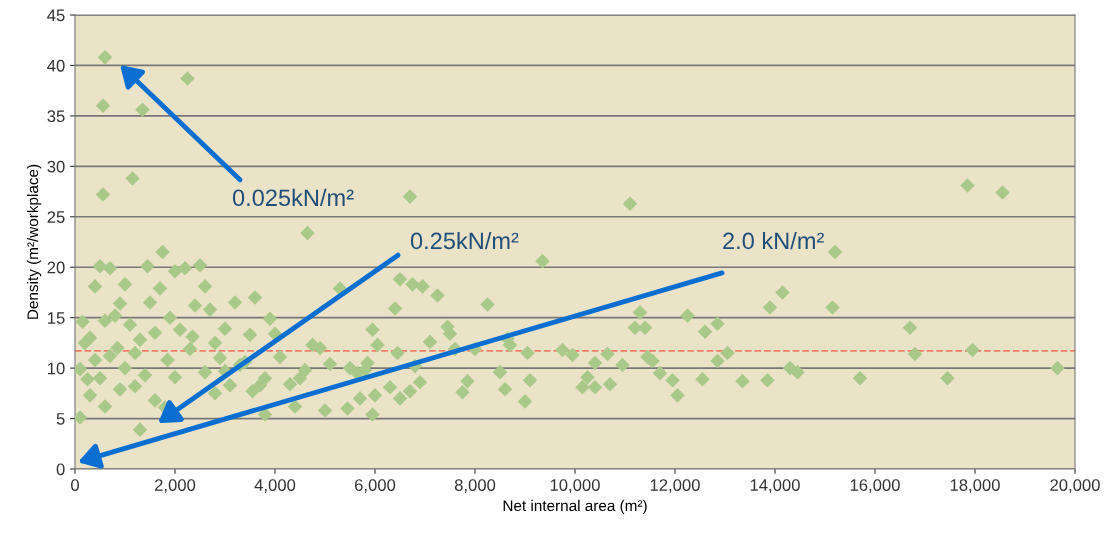  I want to click on y-tick-label: 0, so click(60, 469).